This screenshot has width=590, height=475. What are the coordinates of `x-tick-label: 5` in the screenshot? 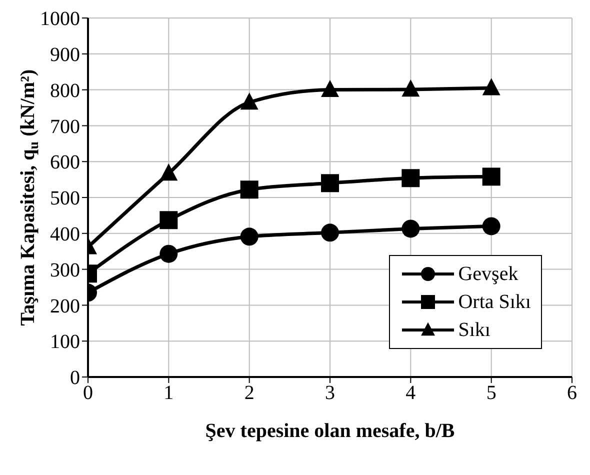 It's located at (491, 393).